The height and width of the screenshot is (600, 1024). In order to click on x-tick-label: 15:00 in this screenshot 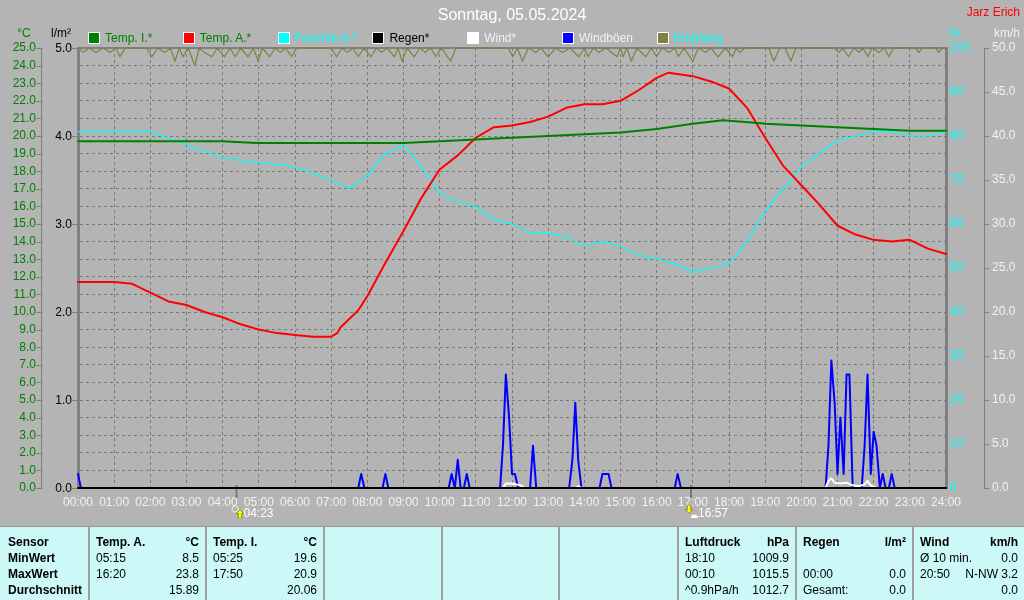, I will do `click(620, 501)`.